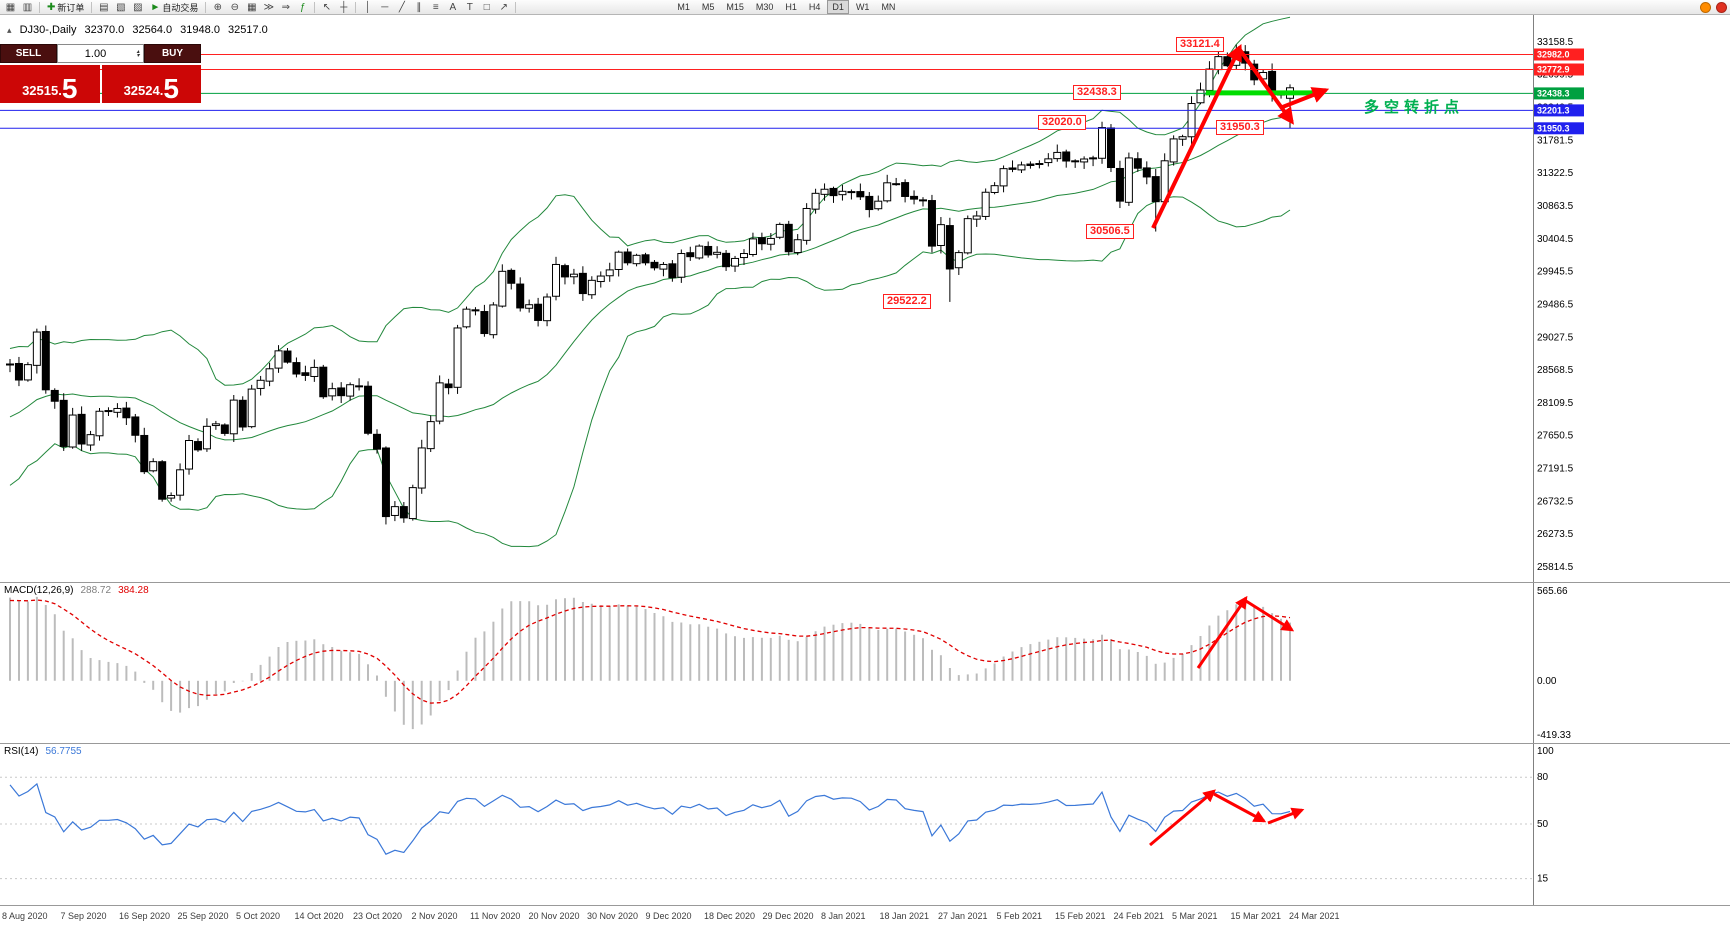 This screenshot has width=1730, height=937. What do you see at coordinates (486, 7) in the screenshot?
I see `shapes-icon: □` at bounding box center [486, 7].